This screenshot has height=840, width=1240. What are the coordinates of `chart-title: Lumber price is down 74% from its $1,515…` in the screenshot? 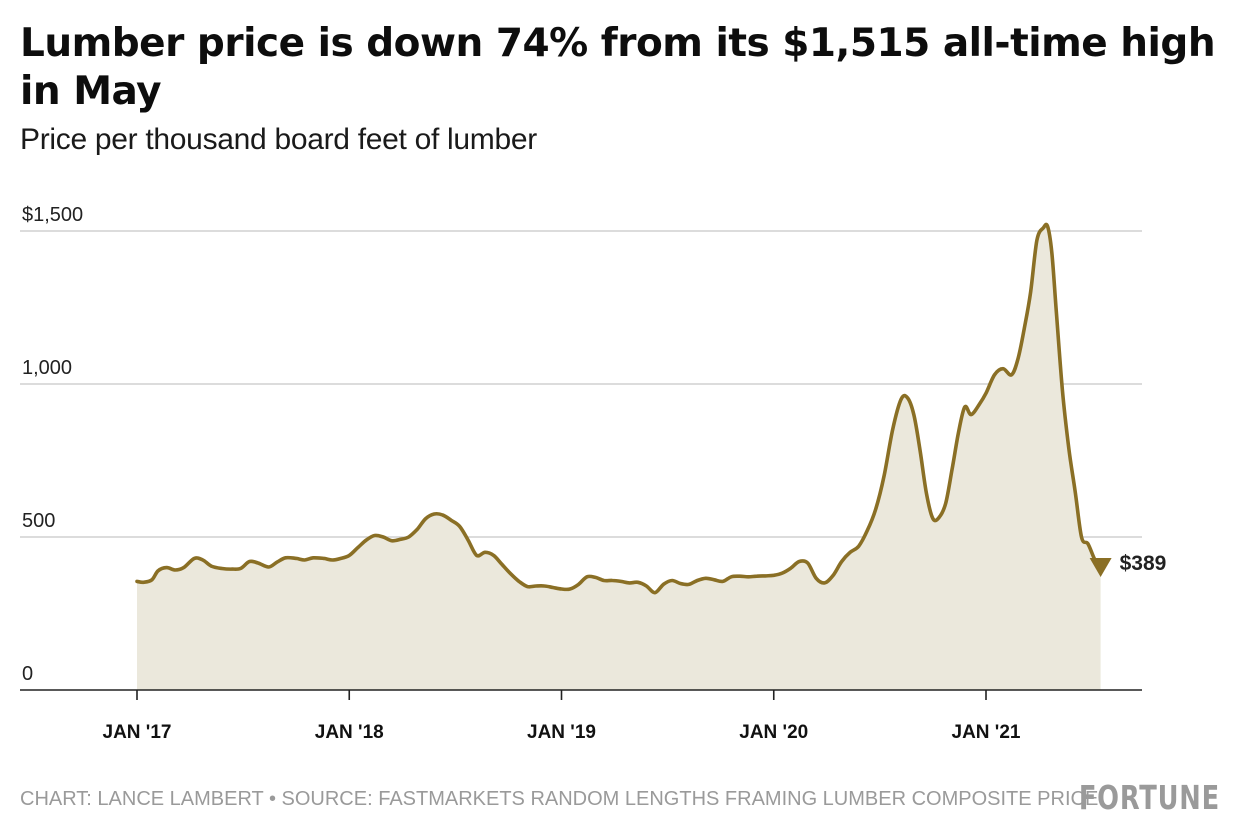 It's located at (618, 67).